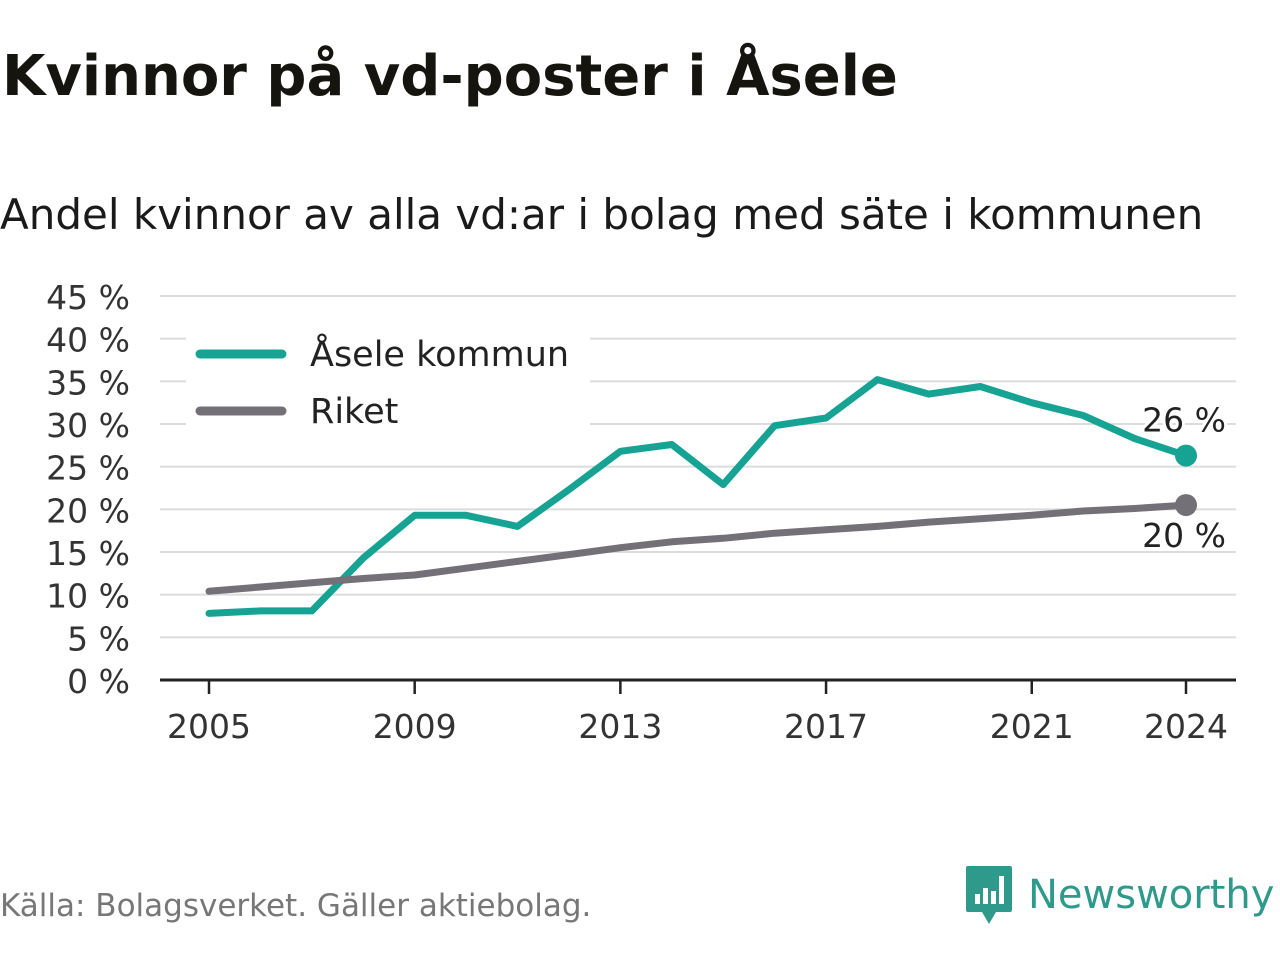 The image size is (1280, 960). Describe the element at coordinates (88, 340) in the screenshot. I see `y-tick-label: 40 %` at that location.